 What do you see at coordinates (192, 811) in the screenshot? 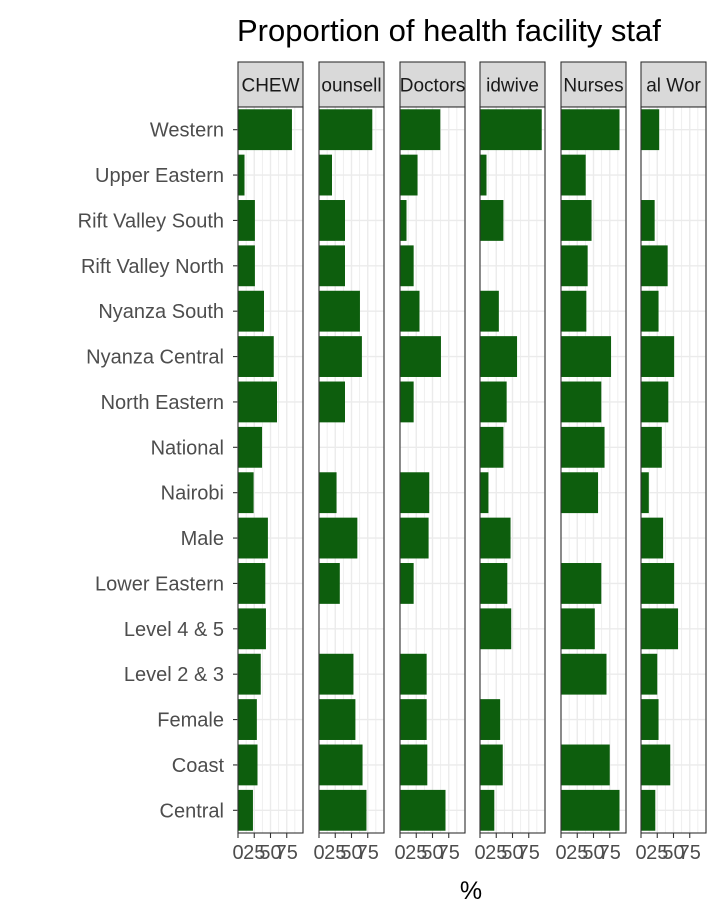
I see `y-tick-label: Central` at bounding box center [192, 811].